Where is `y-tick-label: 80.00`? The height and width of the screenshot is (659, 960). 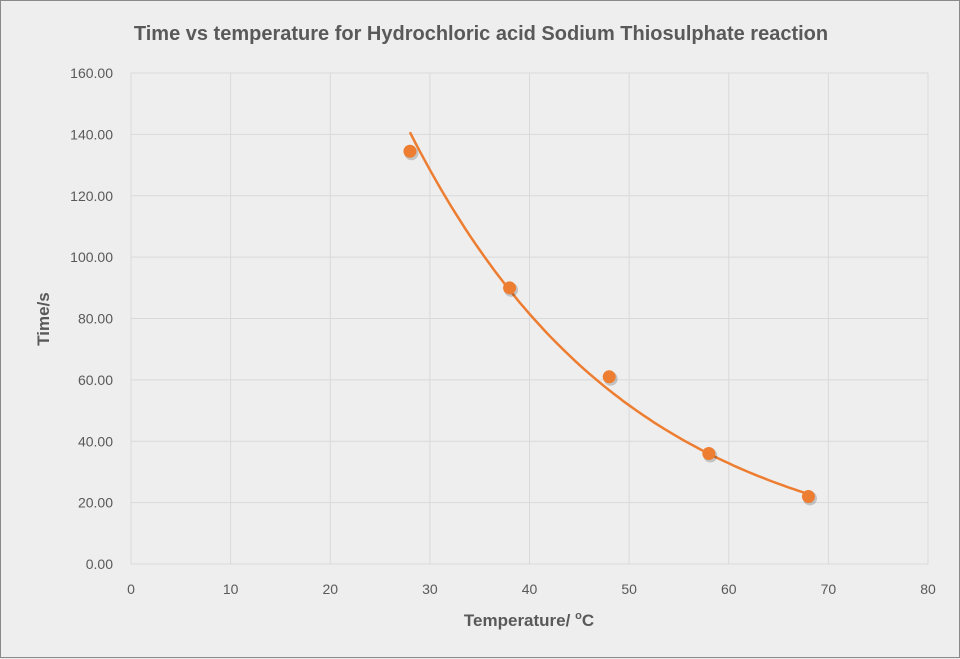
y-tick-label: 80.00 is located at coordinates (95, 319).